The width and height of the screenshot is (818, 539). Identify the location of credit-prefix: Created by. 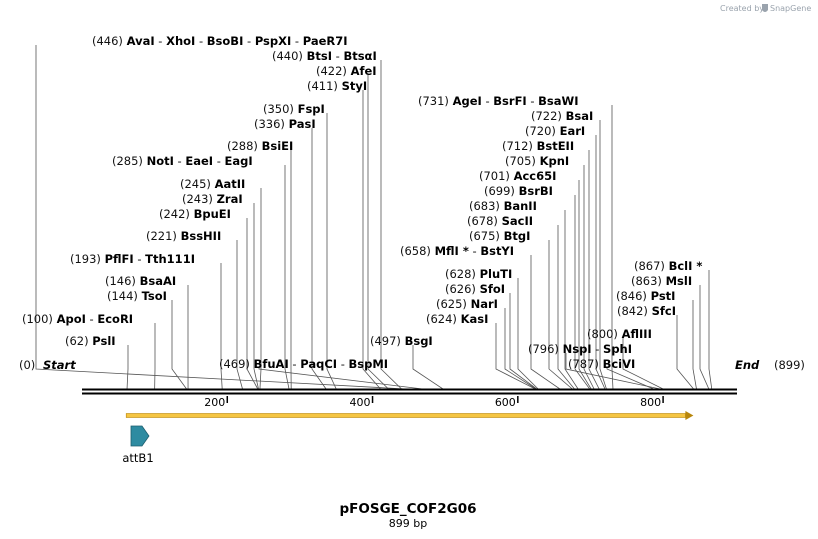
(742, 8).